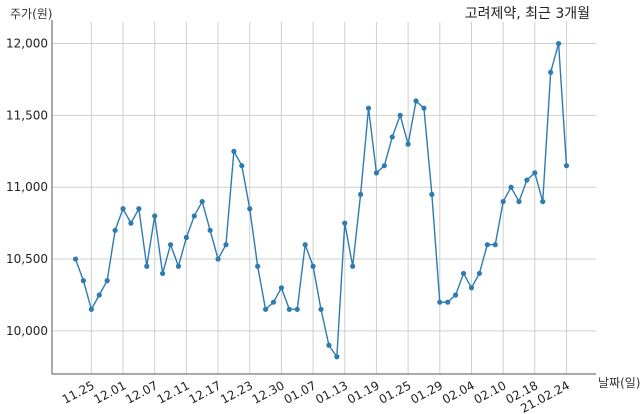  Describe the element at coordinates (110, 392) in the screenshot. I see `x-tick-label: 12.01` at that location.